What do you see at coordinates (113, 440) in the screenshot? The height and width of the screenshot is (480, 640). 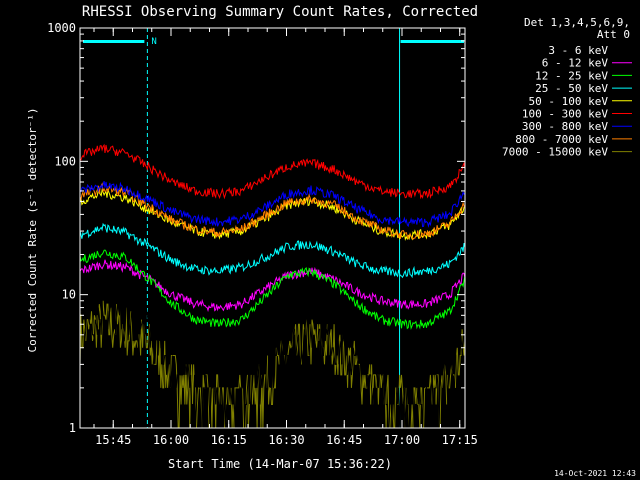 I see `x-tick-label: 15:45` at bounding box center [113, 440].